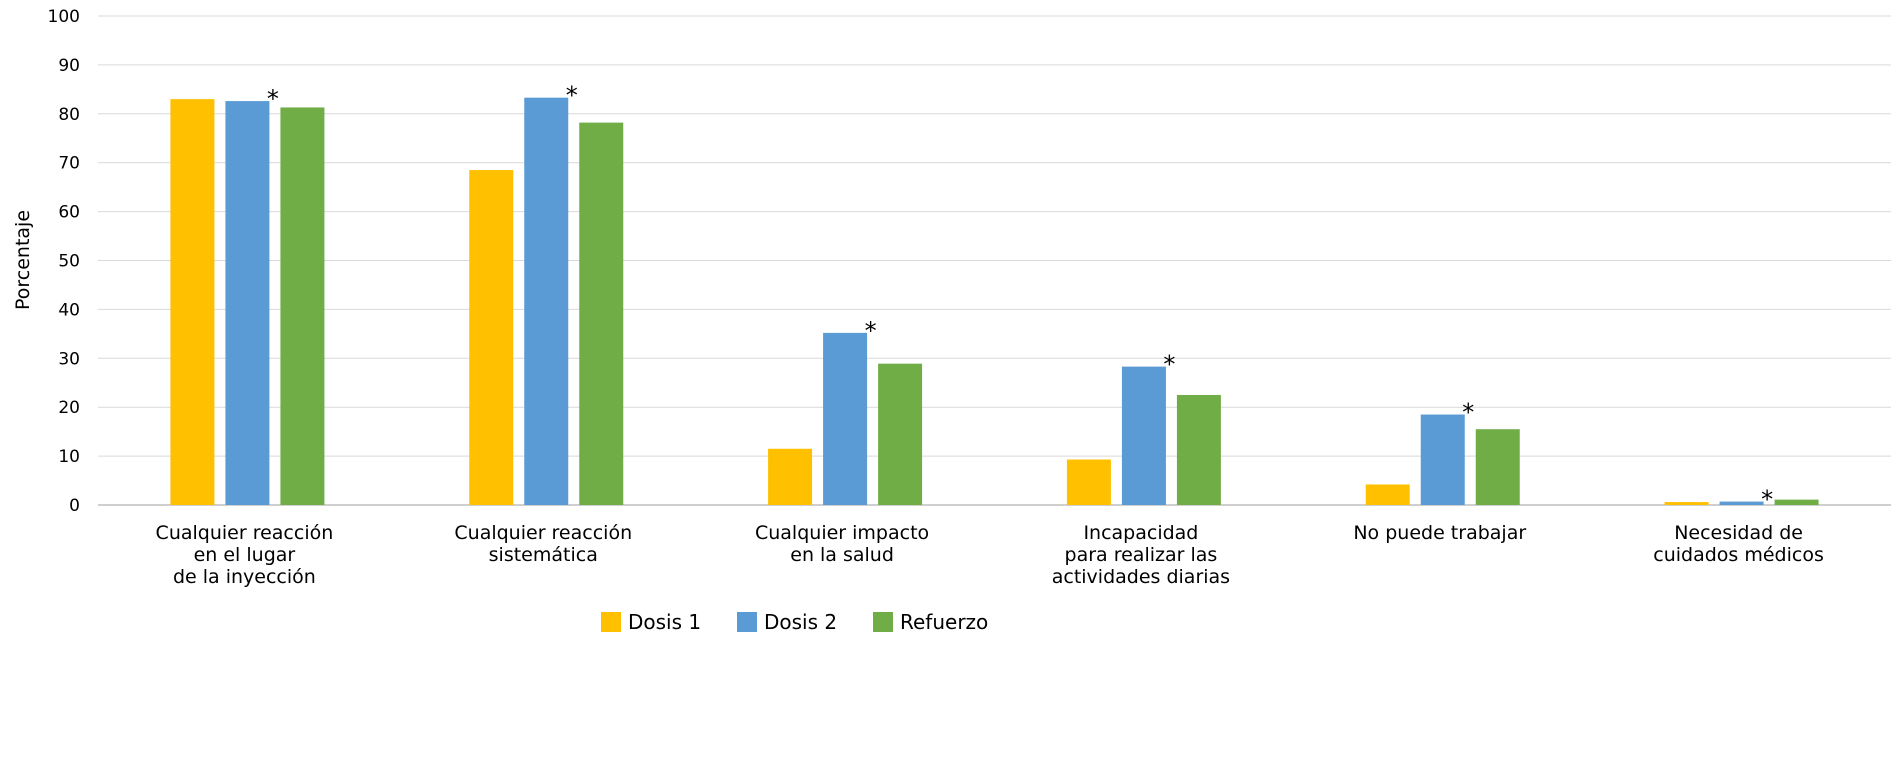 The width and height of the screenshot is (1891, 762). I want to click on y-tick-label: 20, so click(69, 408).